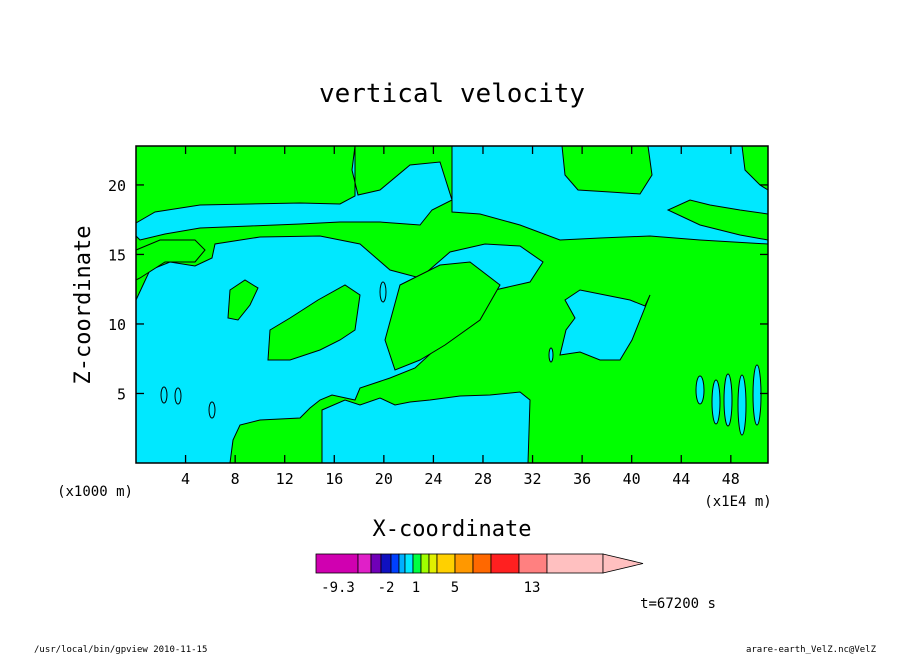  I want to click on positive-island-d, so click(442, 316).